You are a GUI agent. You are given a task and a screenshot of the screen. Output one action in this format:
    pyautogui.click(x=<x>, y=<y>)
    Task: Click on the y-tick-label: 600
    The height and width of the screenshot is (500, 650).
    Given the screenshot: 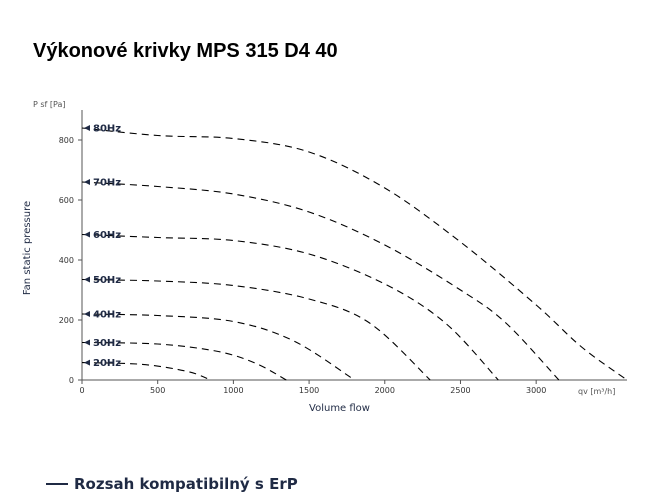 What is the action you would take?
    pyautogui.click(x=66, y=200)
    